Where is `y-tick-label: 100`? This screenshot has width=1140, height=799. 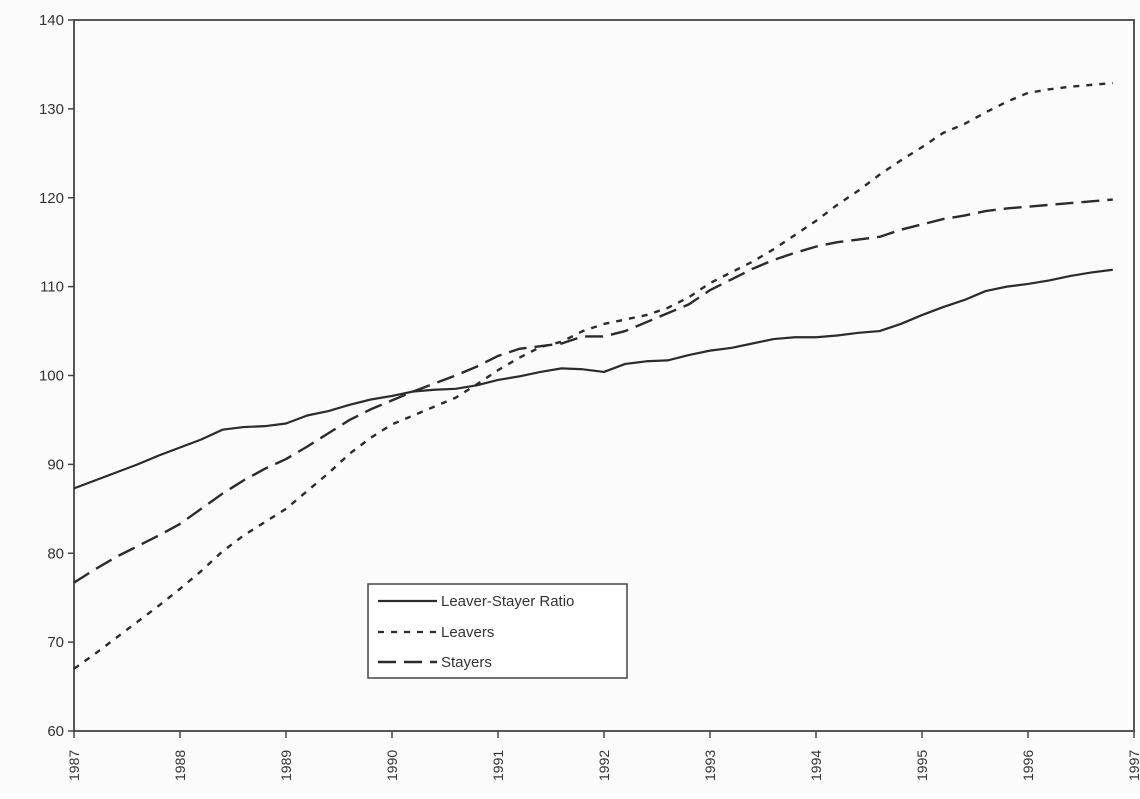 y-tick-label: 100 is located at coordinates (51, 376).